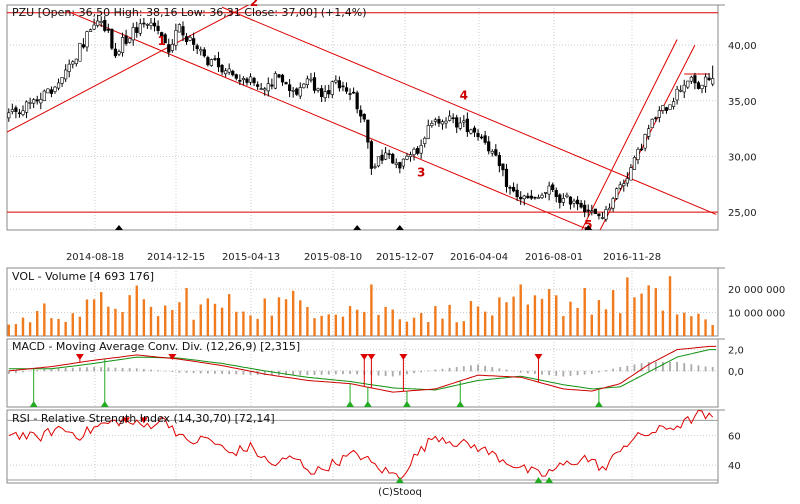  What do you see at coordinates (33, 404) in the screenshot?
I see `macd-buy-marker` at bounding box center [33, 404].